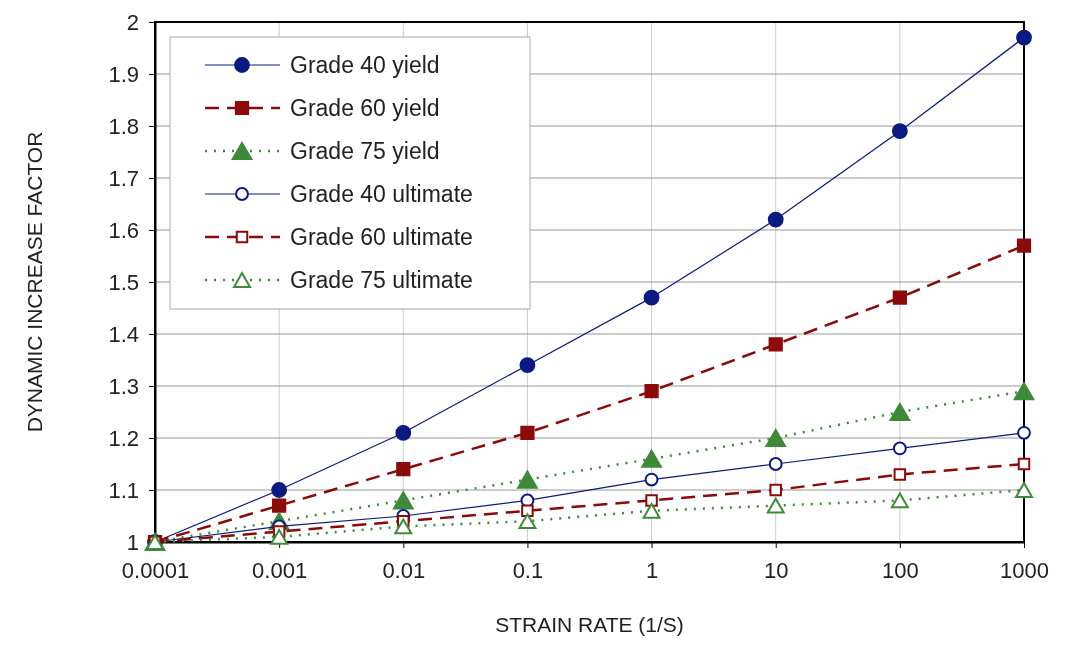 Image resolution: width=1066 pixels, height=662 pixels. What do you see at coordinates (652, 570) in the screenshot?
I see `x-tick-label: 1` at bounding box center [652, 570].